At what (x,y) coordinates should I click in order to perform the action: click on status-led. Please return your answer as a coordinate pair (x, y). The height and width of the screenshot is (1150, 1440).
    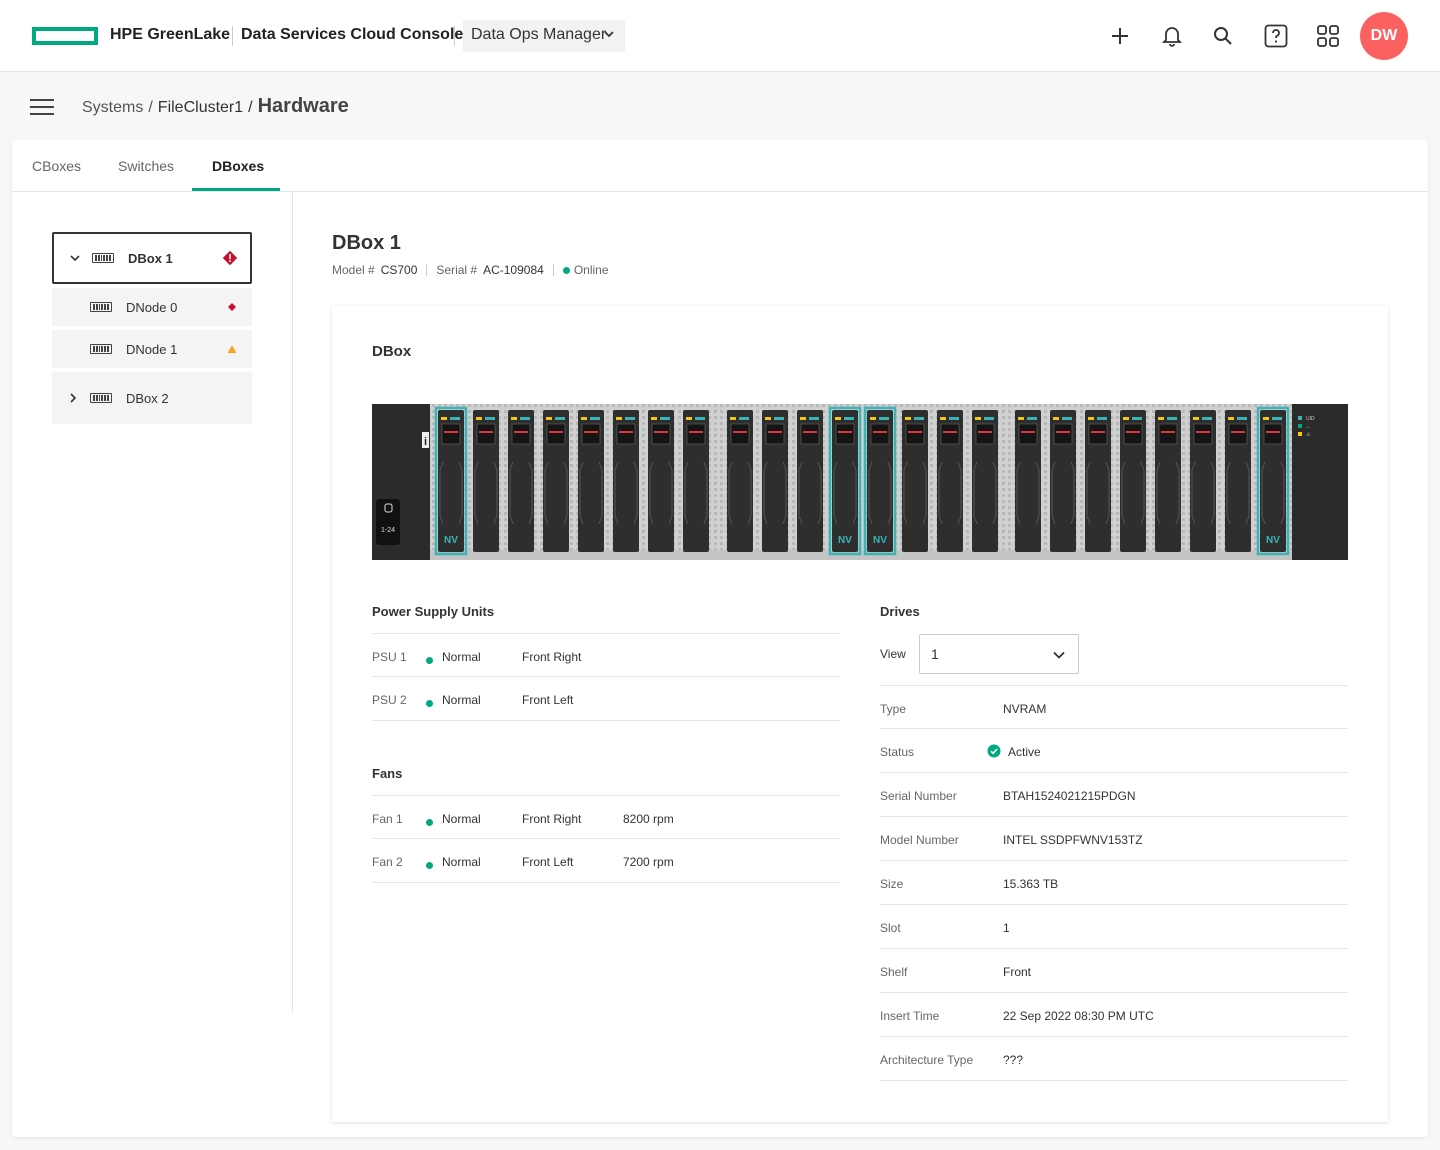
    Looking at the image, I should click on (1300, 426).